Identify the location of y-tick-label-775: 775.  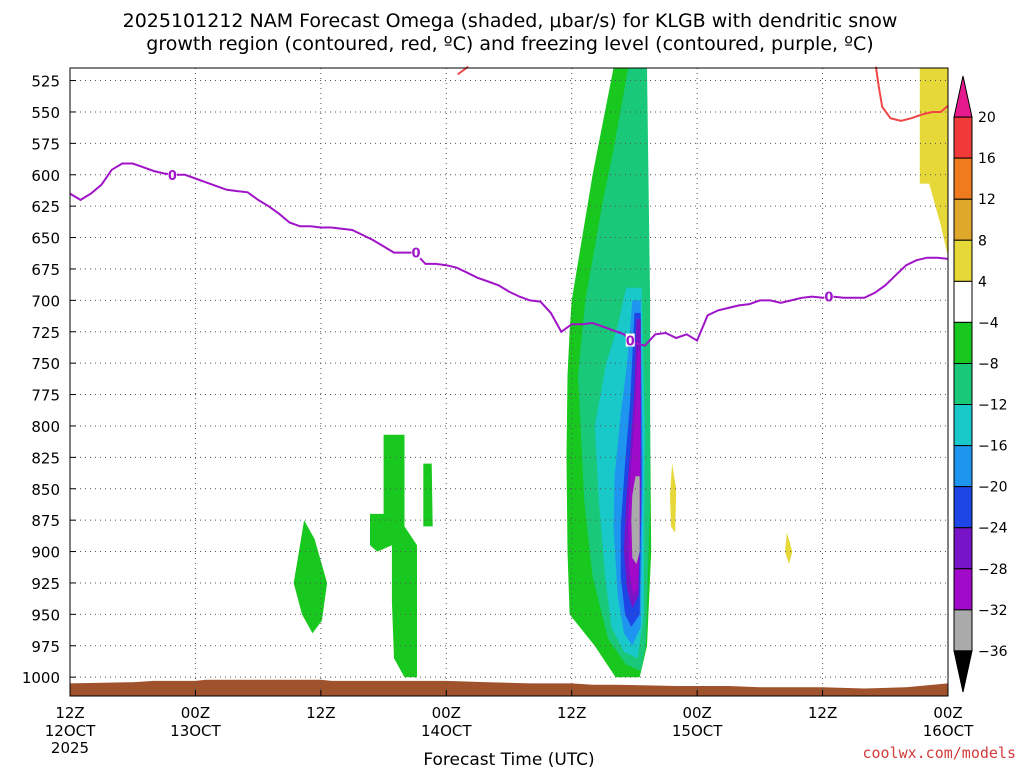
(45, 396).